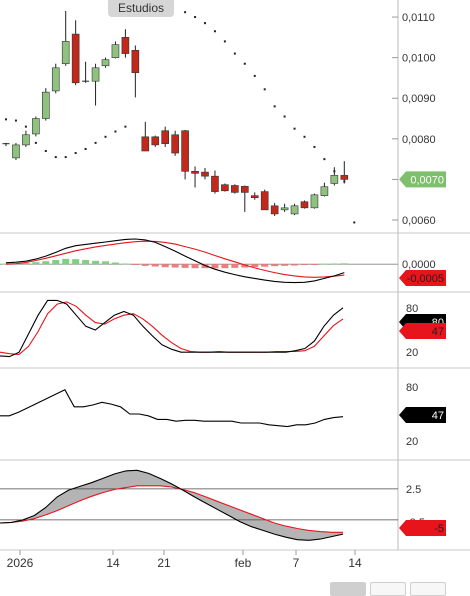 This screenshot has width=470, height=596. Describe the element at coordinates (413, 490) in the screenshot. I see `area-tick-label: 2.5` at that location.